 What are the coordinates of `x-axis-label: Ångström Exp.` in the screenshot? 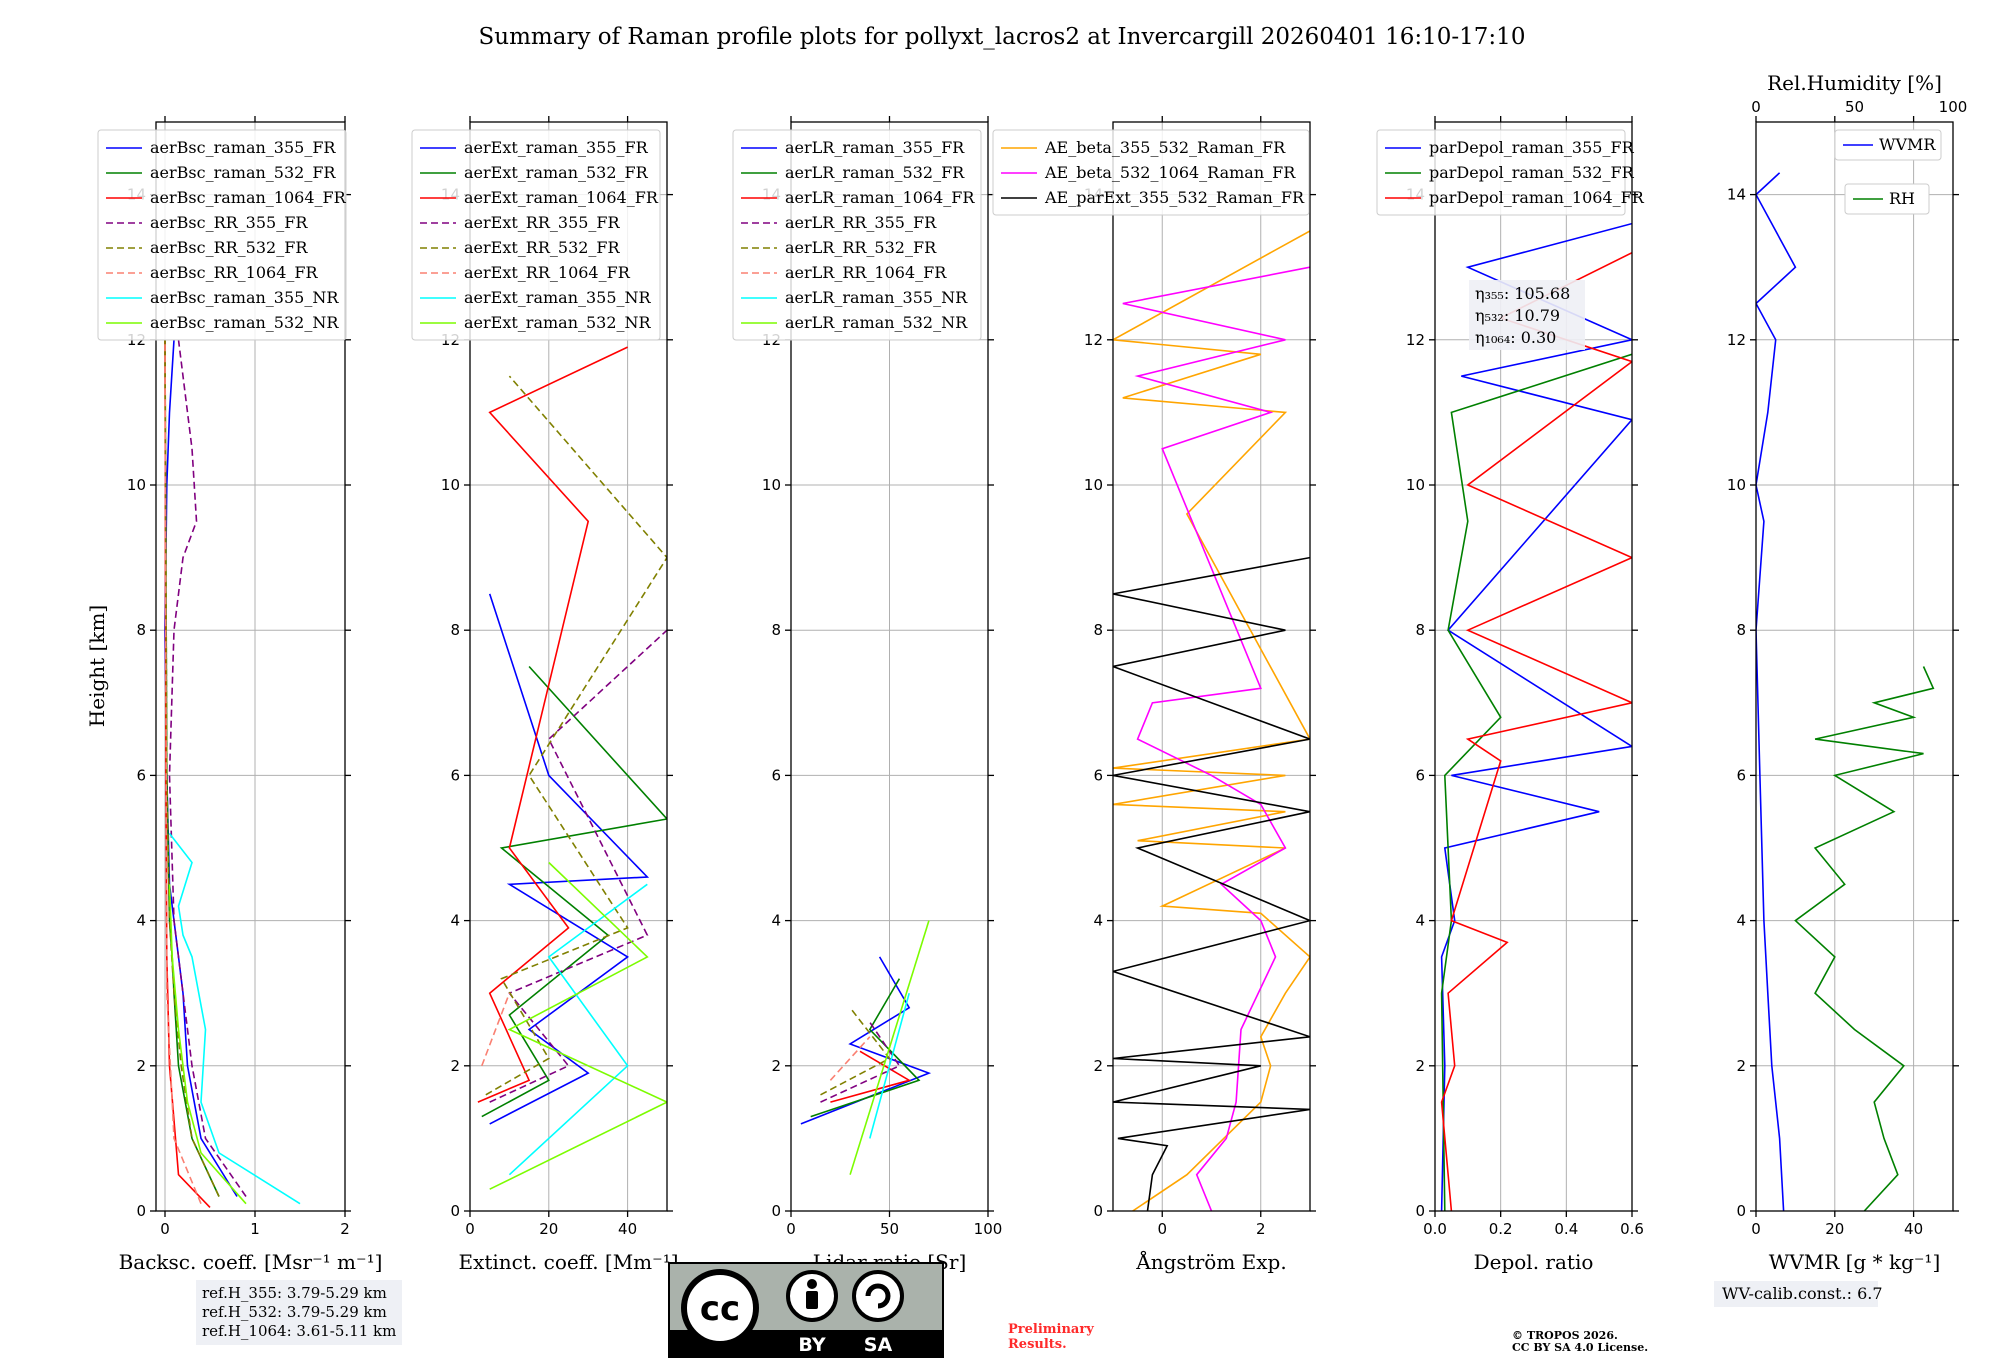 It's located at (1210, 1261).